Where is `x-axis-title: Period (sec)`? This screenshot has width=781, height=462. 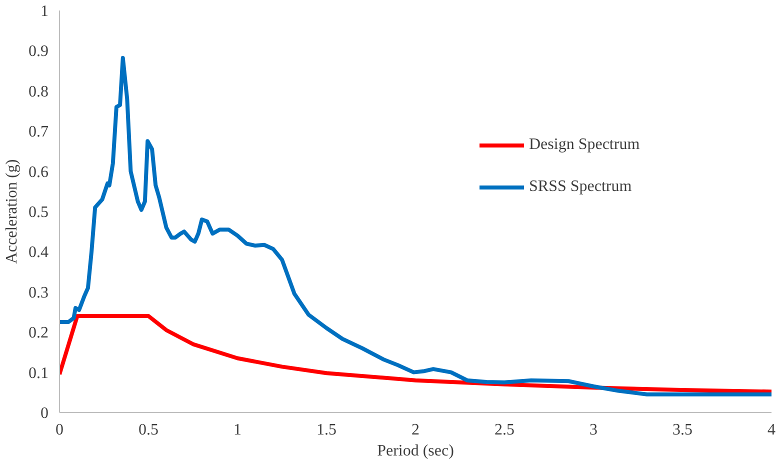 x-axis-title: Period (sec) is located at coordinates (415, 451).